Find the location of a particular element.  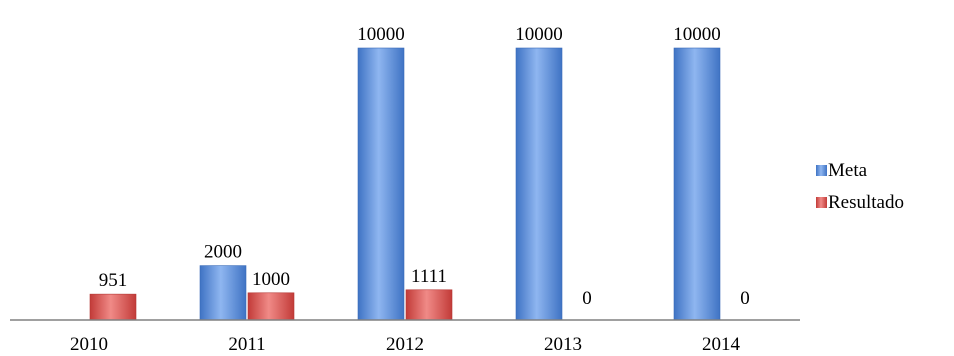

data-label-resultado-2012: 1111 is located at coordinates (429, 276).